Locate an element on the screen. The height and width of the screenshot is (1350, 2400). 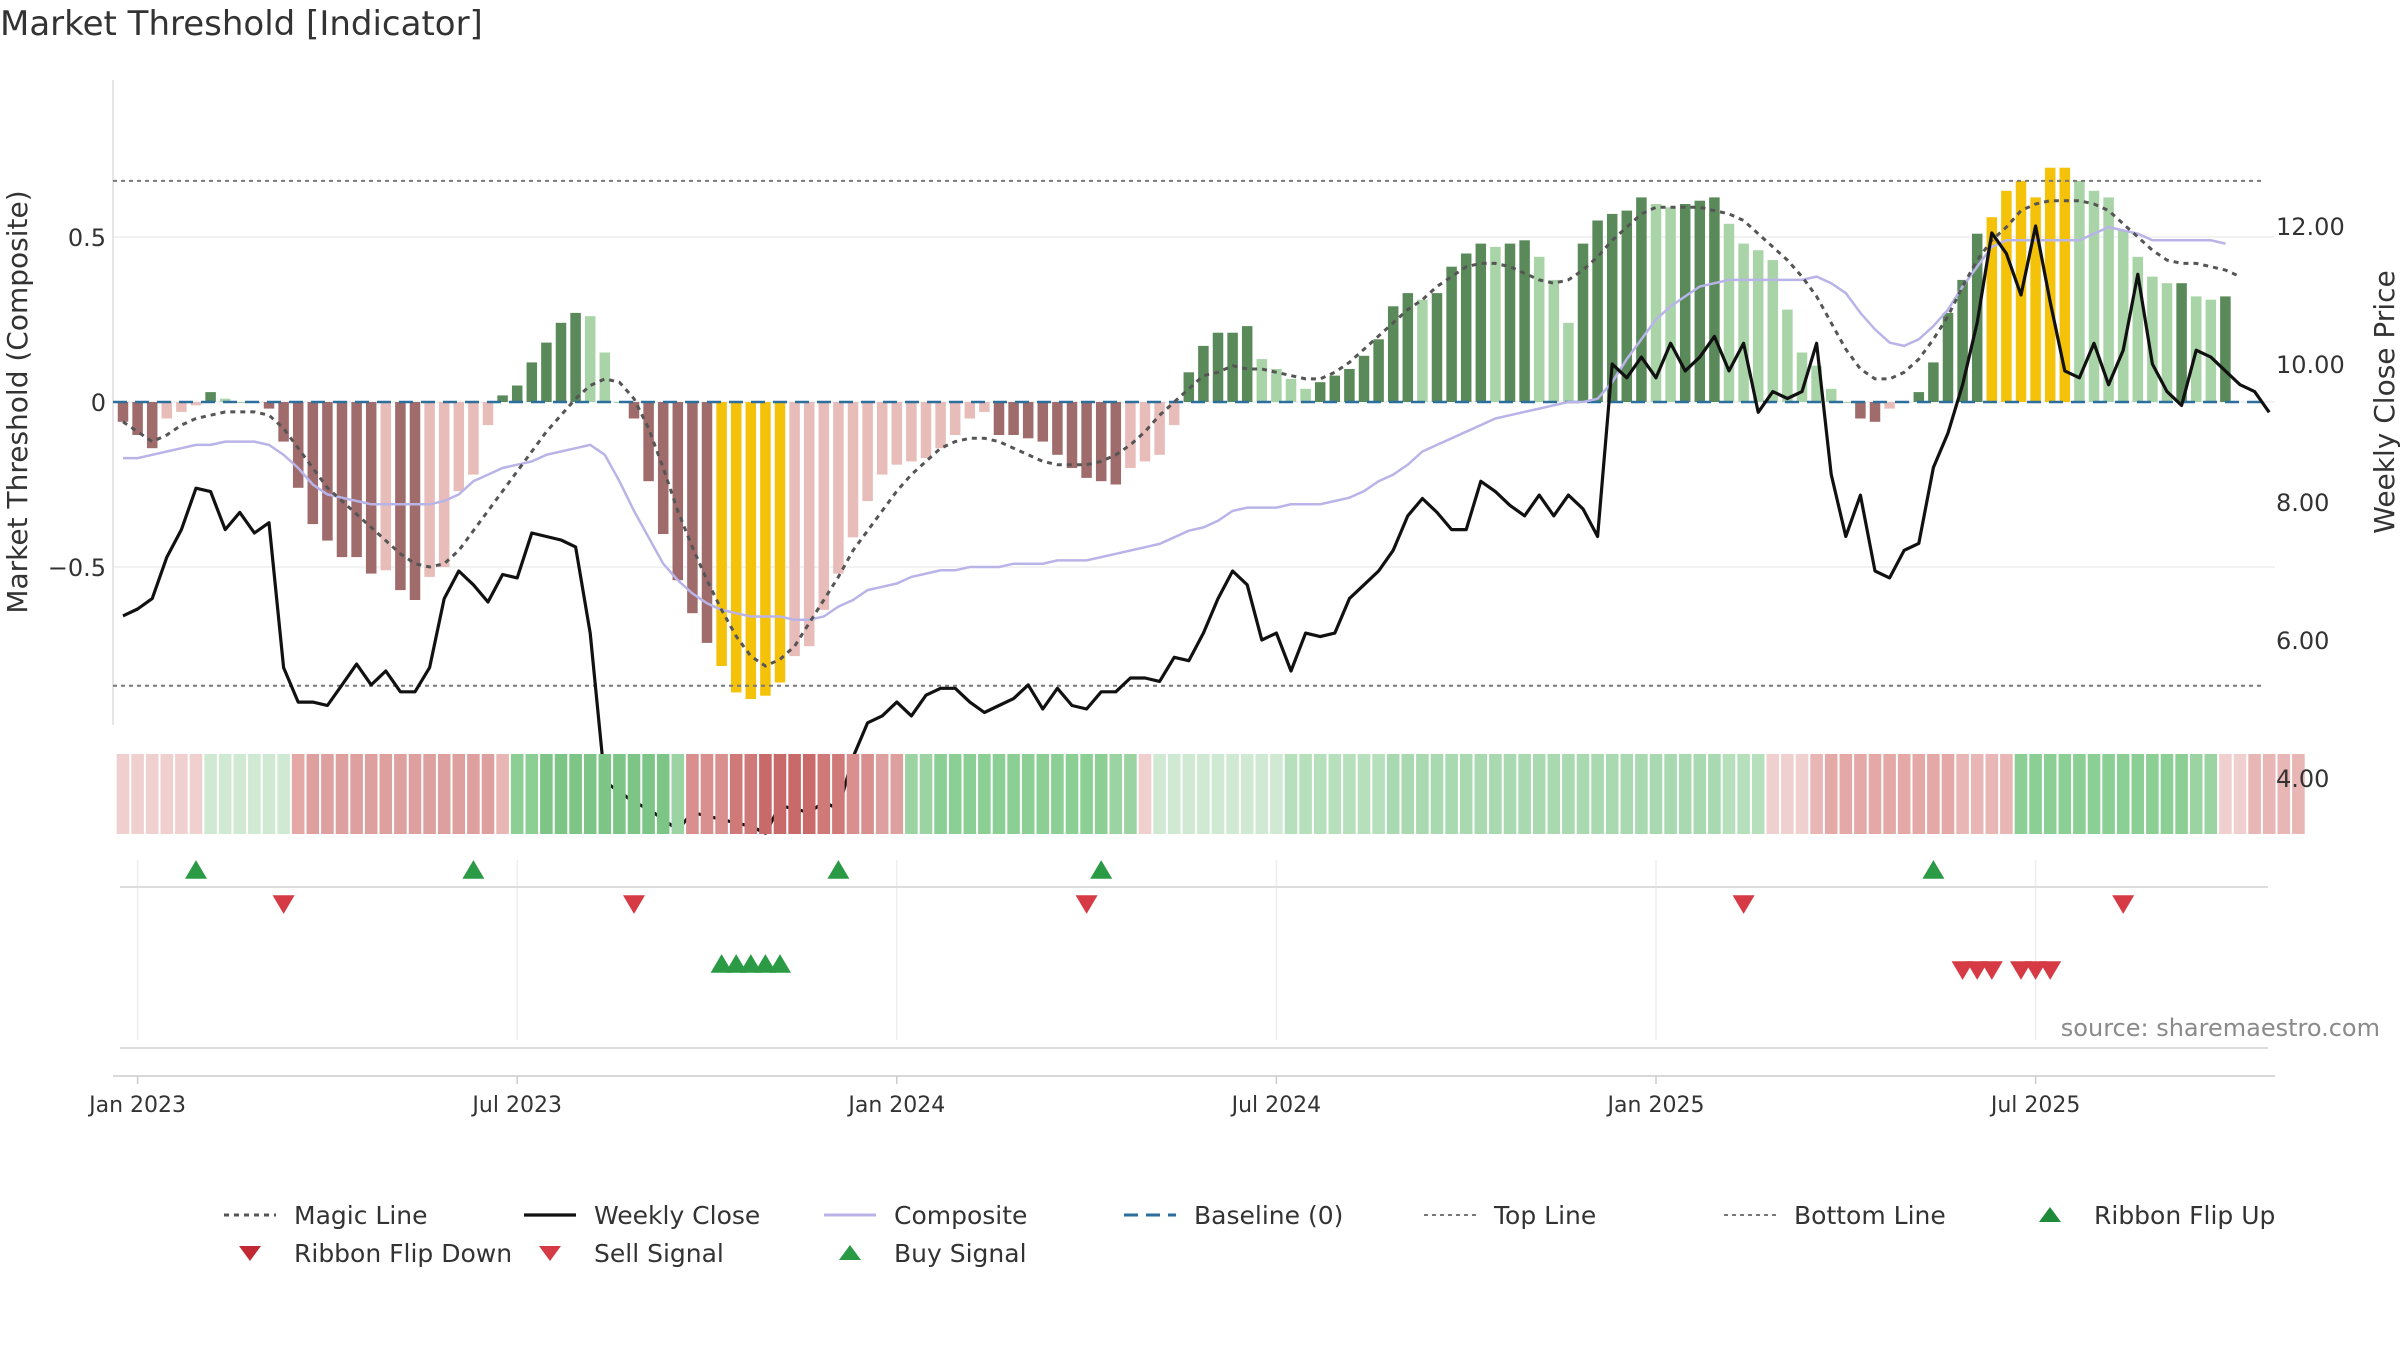
left-tick-label: 0 is located at coordinates (98, 403).